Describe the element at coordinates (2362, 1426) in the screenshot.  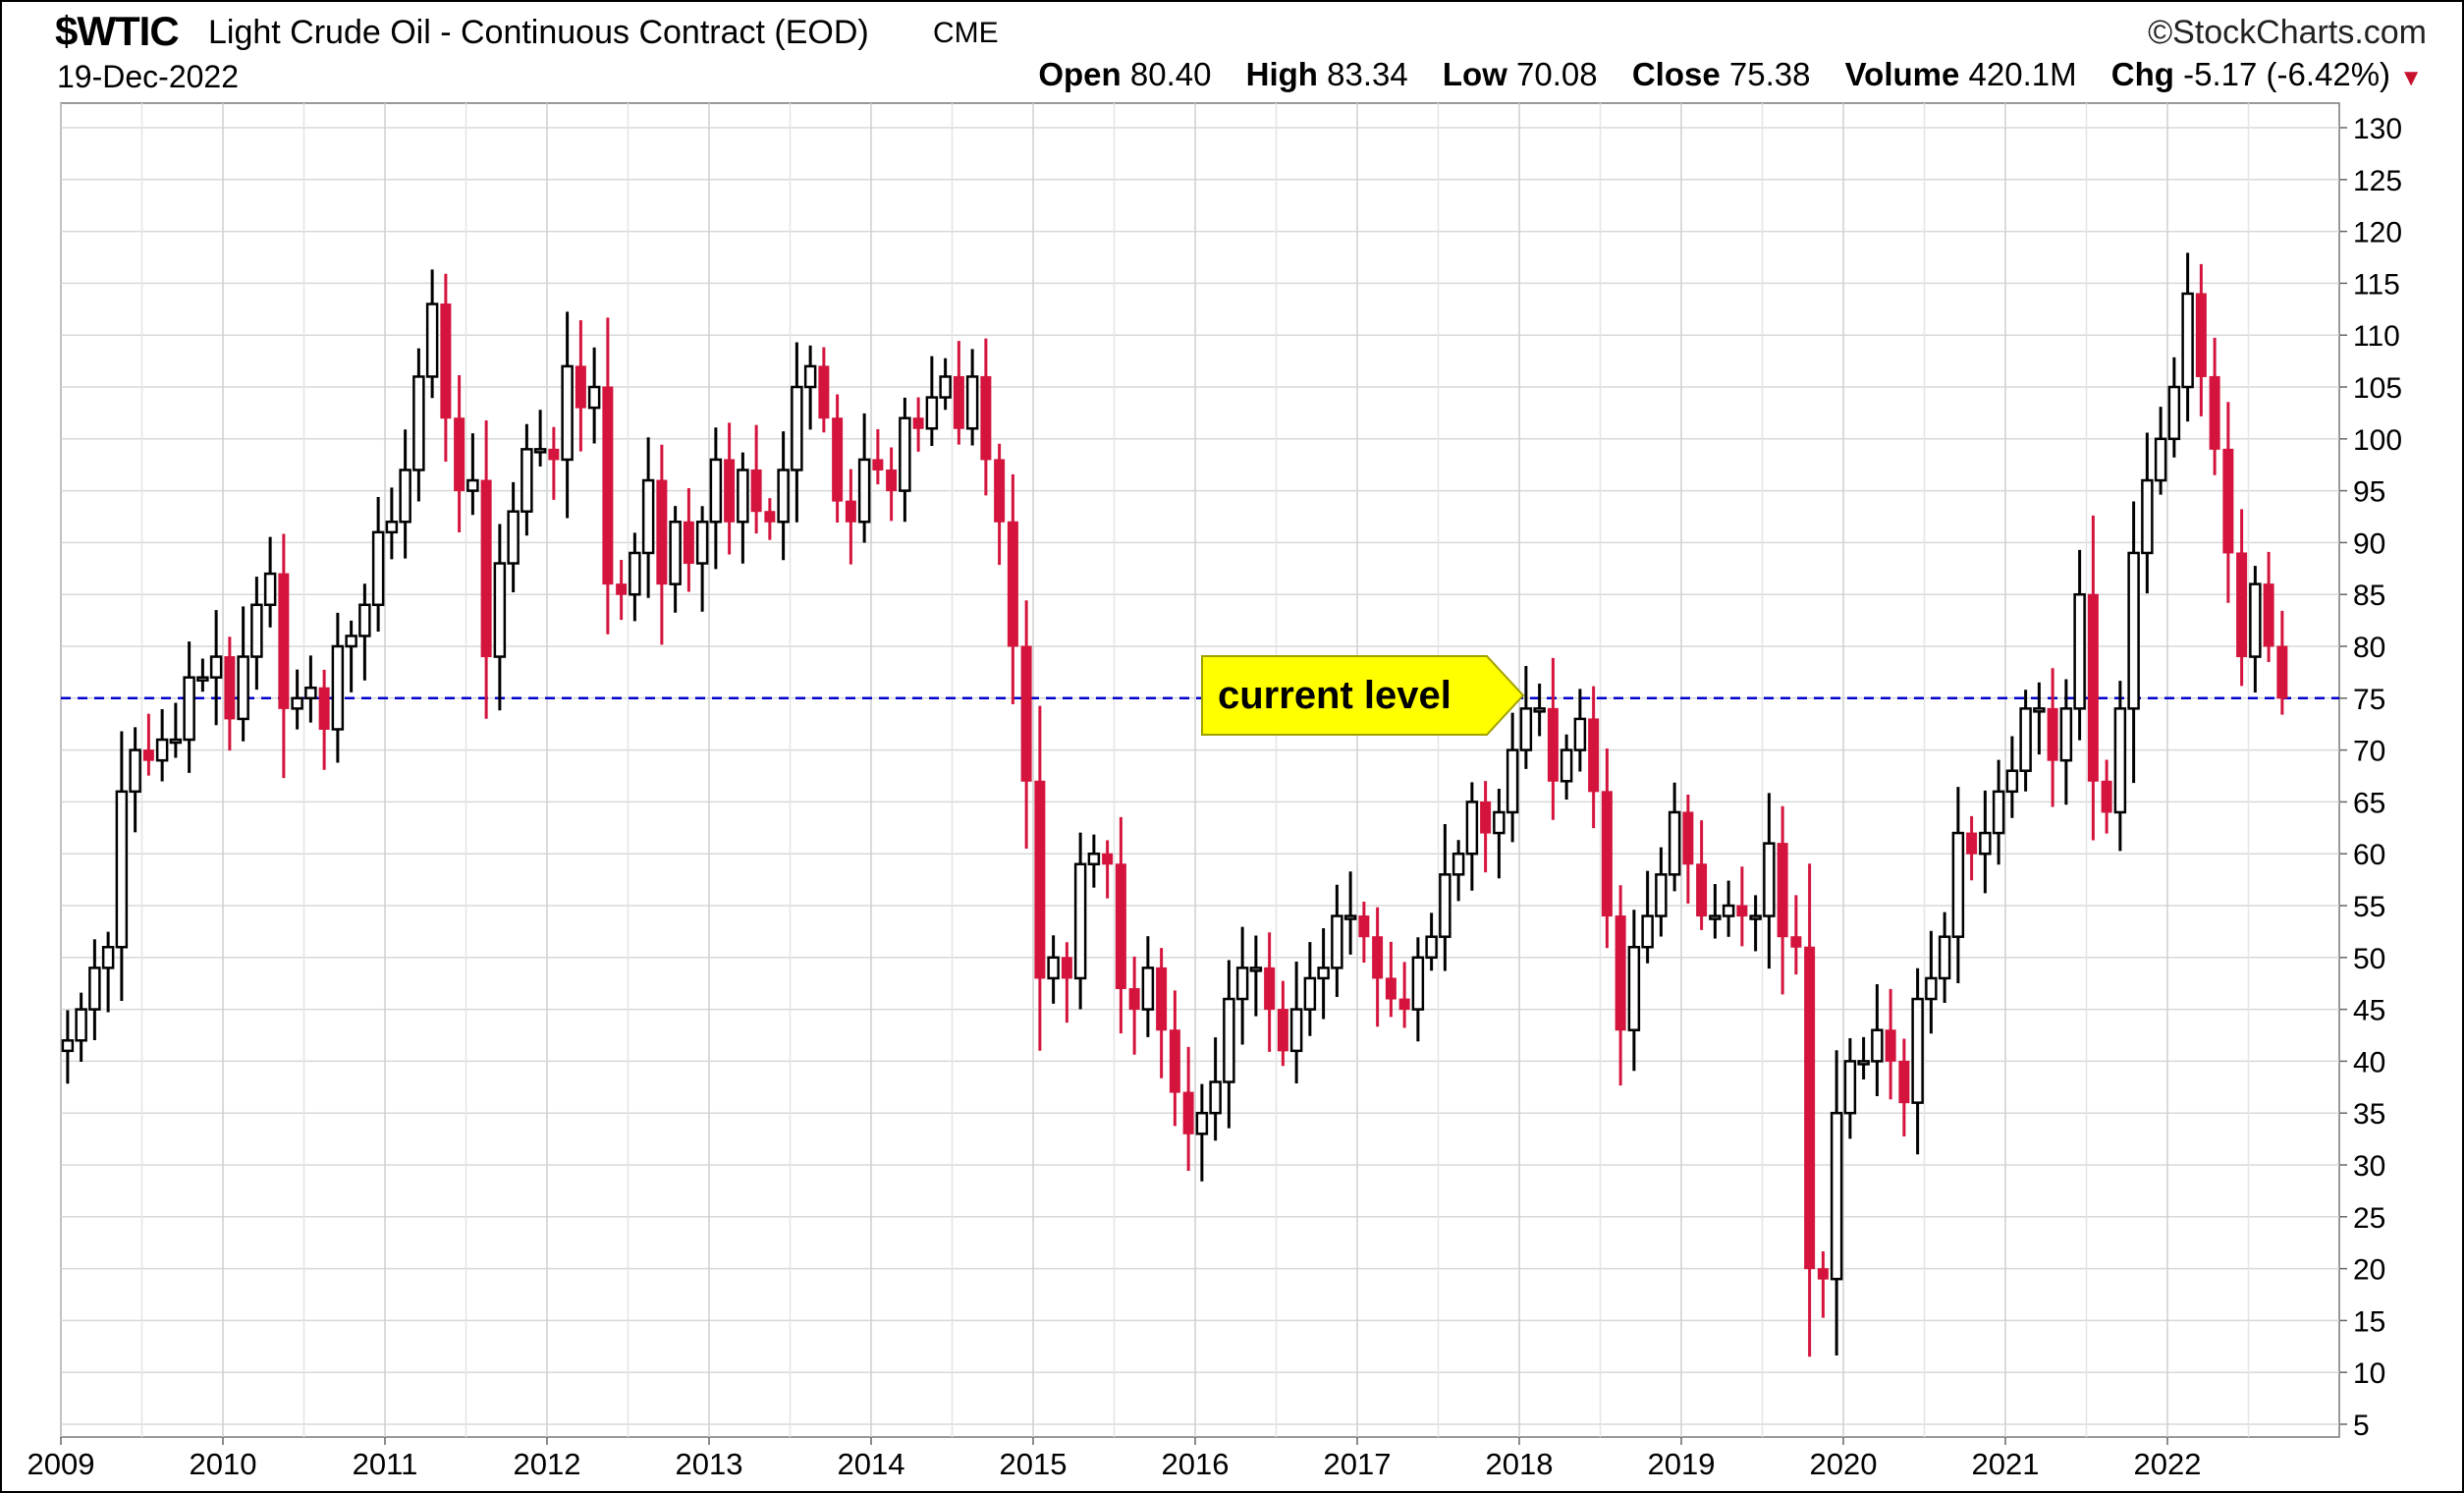
I see `y-tick-label: 5` at that location.